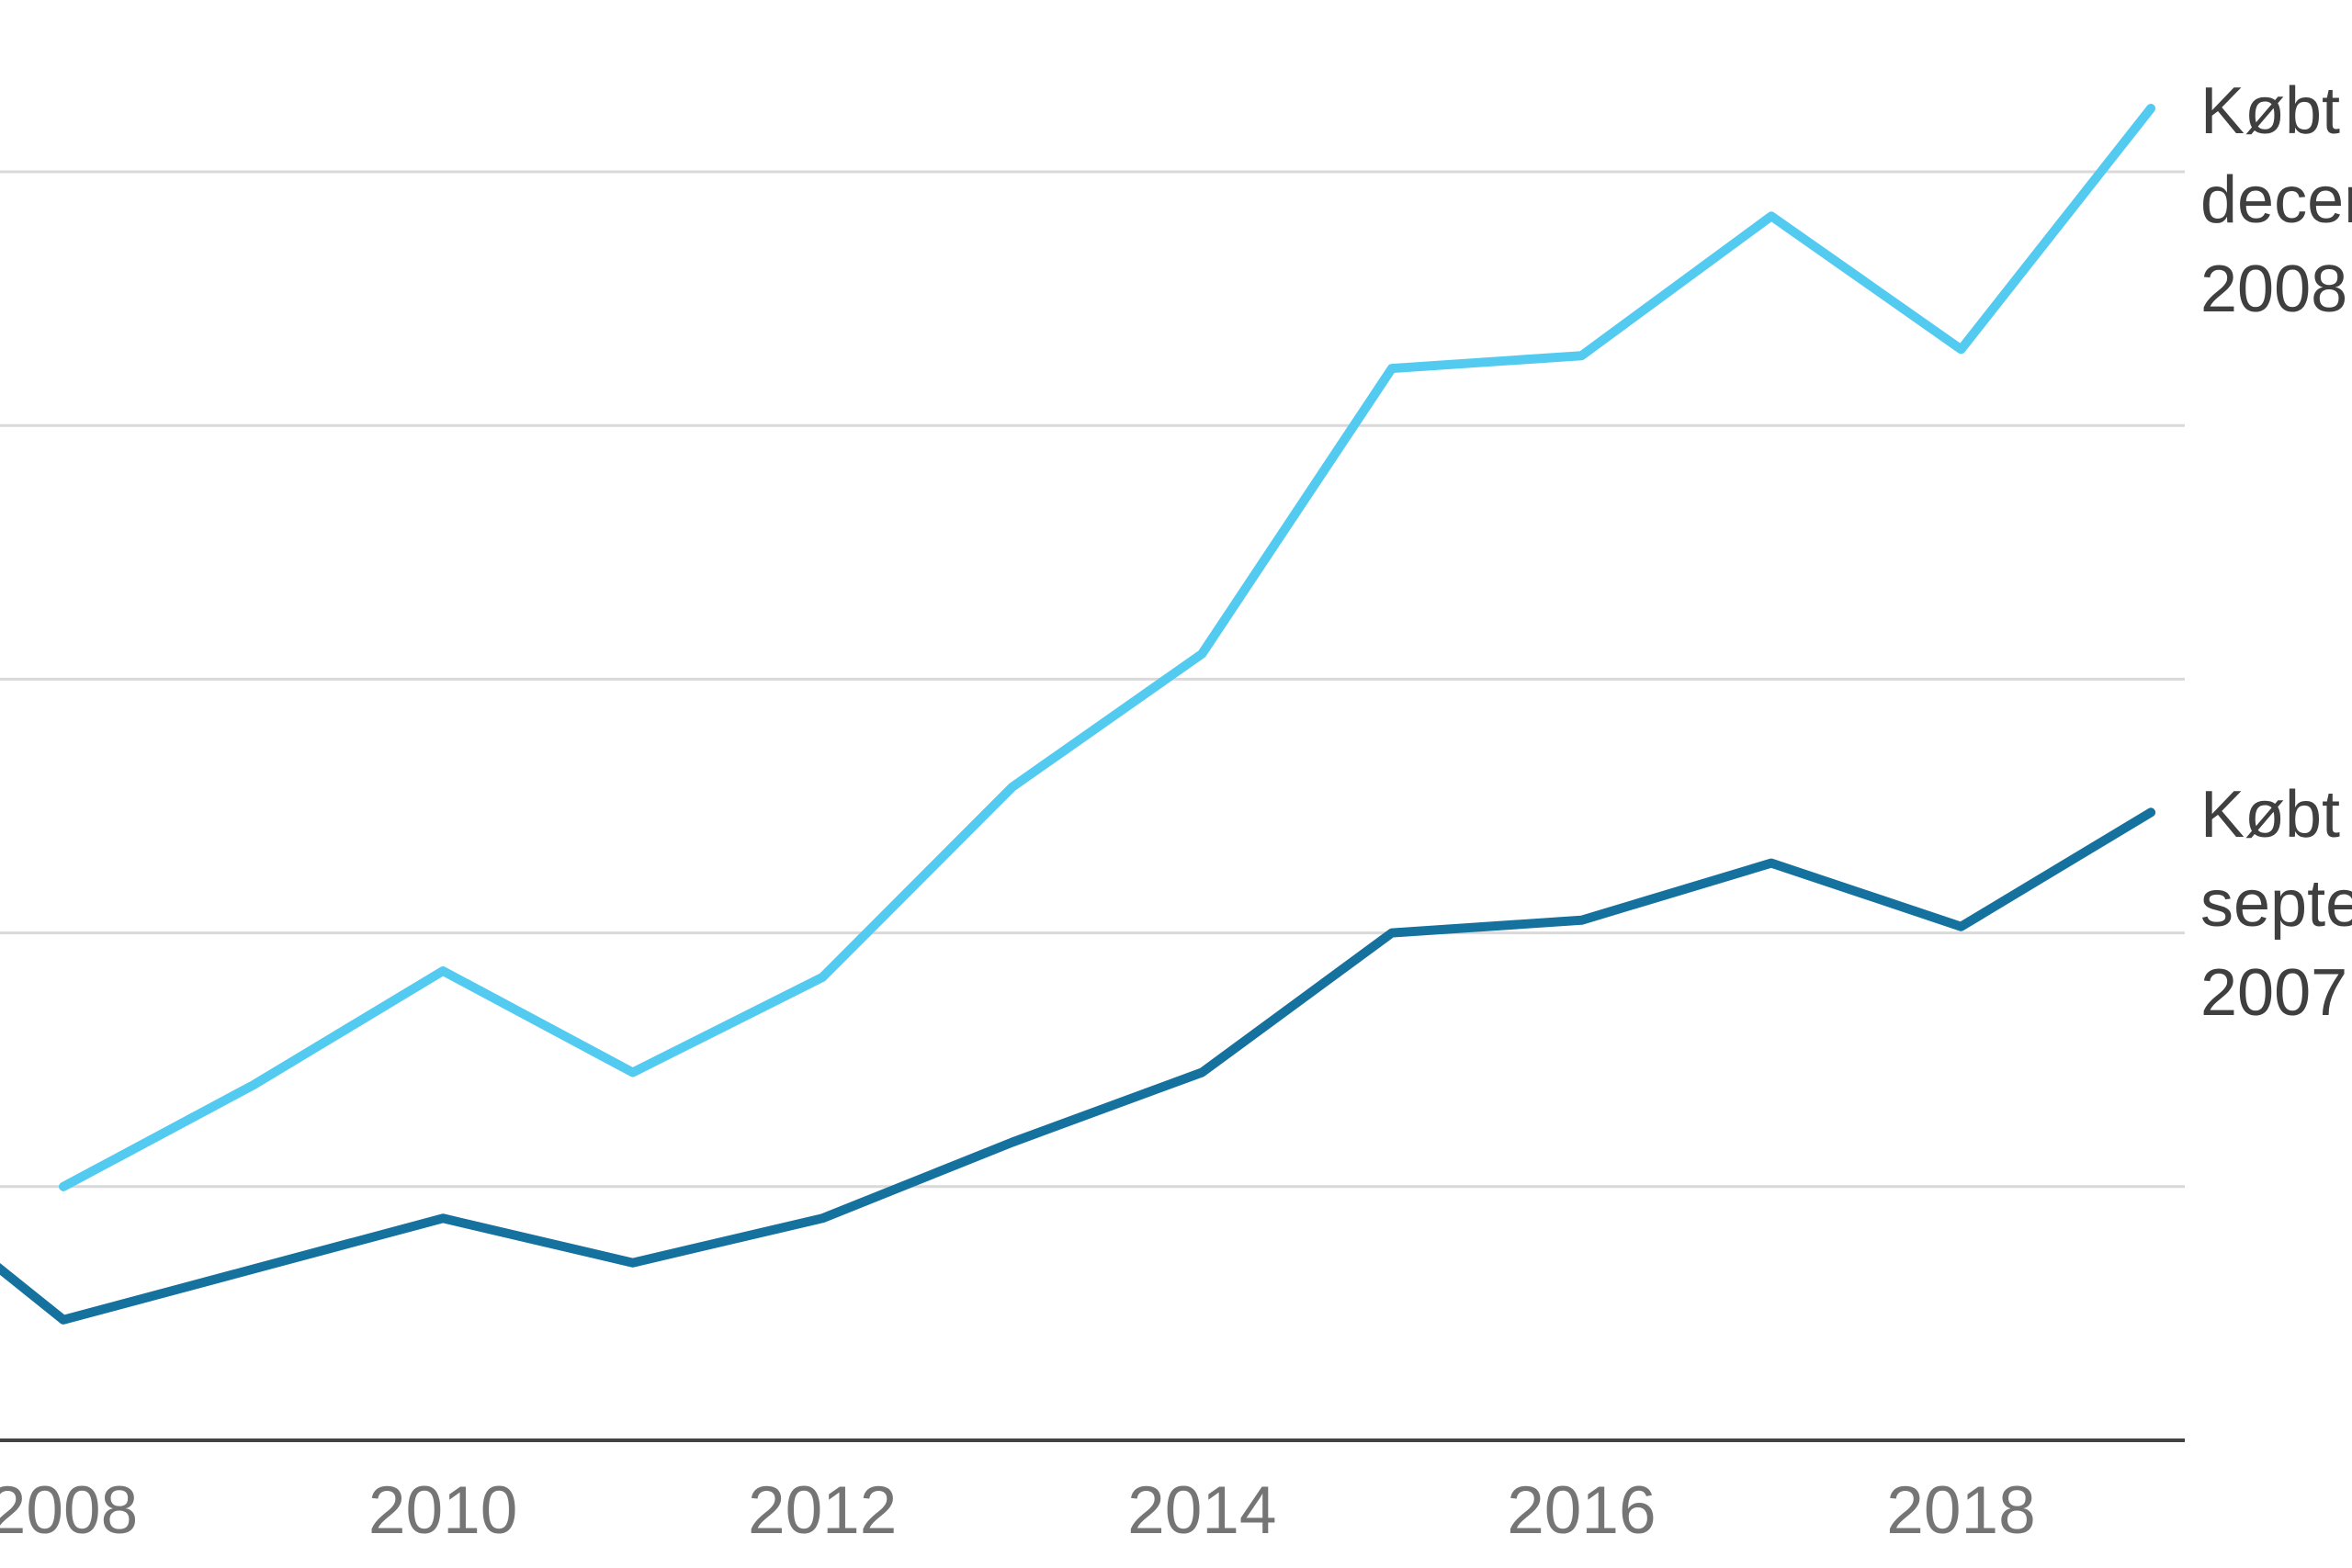  Describe the element at coordinates (443, 1510) in the screenshot. I see `x-tick-label-2010: 2010` at that location.